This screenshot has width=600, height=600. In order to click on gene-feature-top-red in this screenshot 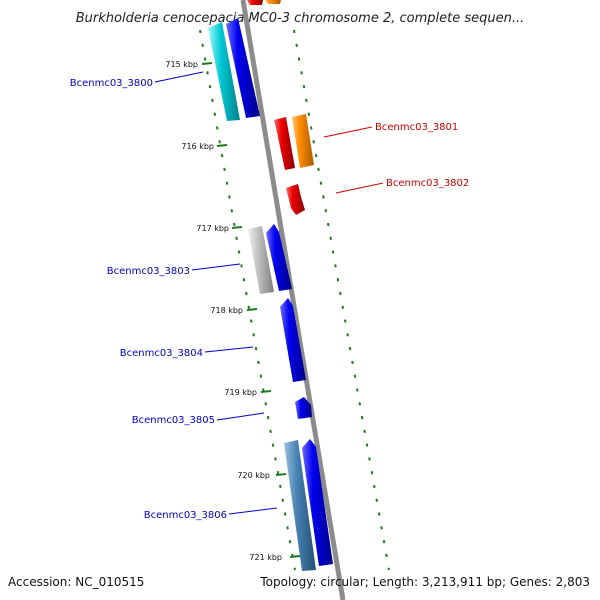, I will do `click(255, 2)`.